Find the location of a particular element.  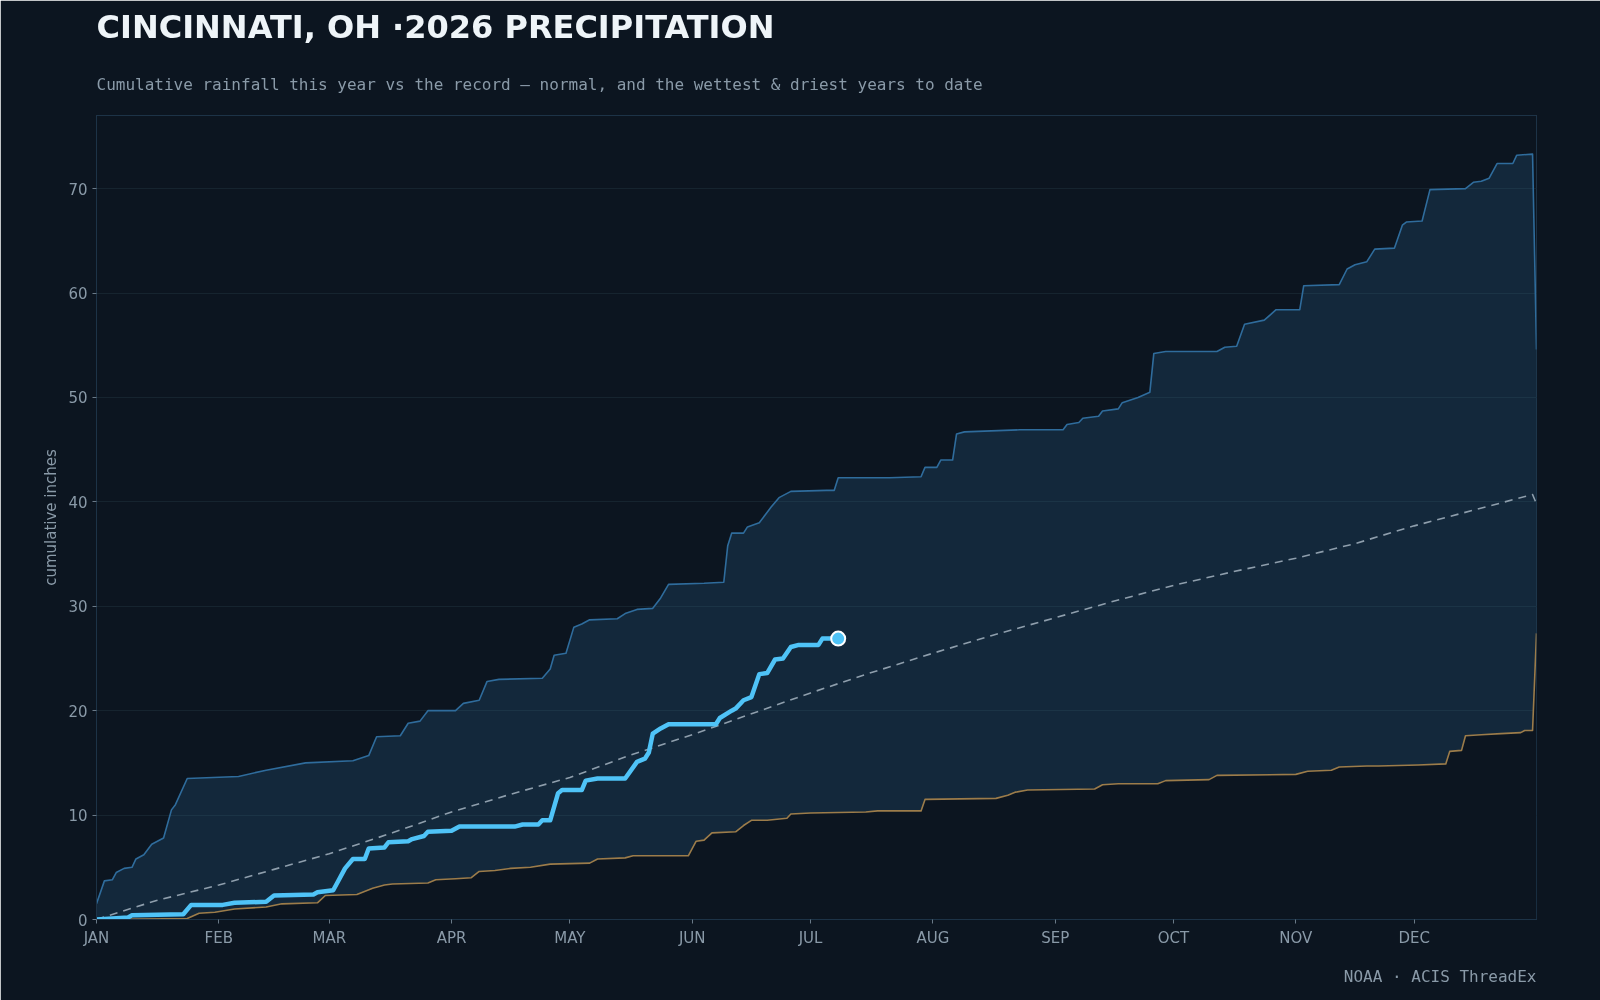

x-tick-label: APR is located at coordinates (451, 937).